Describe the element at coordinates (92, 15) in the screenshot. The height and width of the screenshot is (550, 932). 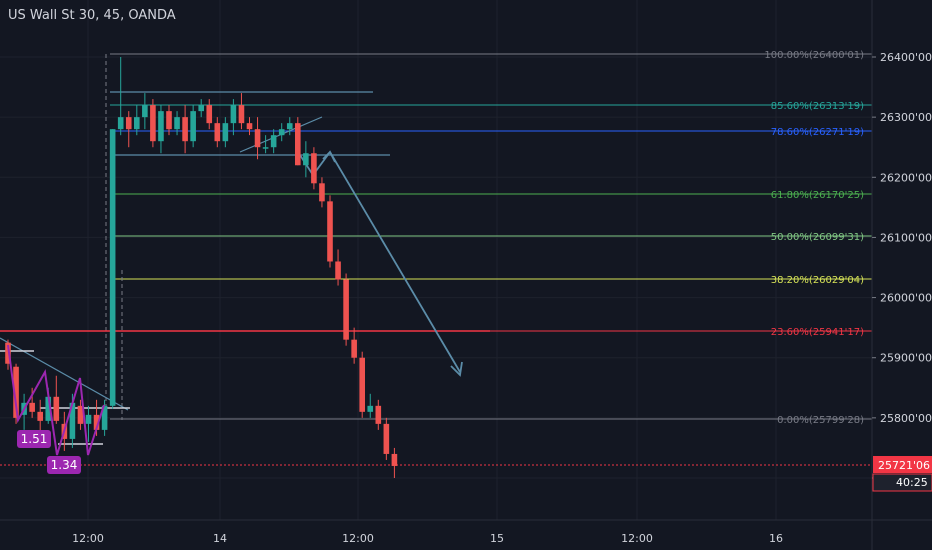
I see `symbol-title: US Wall St 30, 45, OANDA` at that location.